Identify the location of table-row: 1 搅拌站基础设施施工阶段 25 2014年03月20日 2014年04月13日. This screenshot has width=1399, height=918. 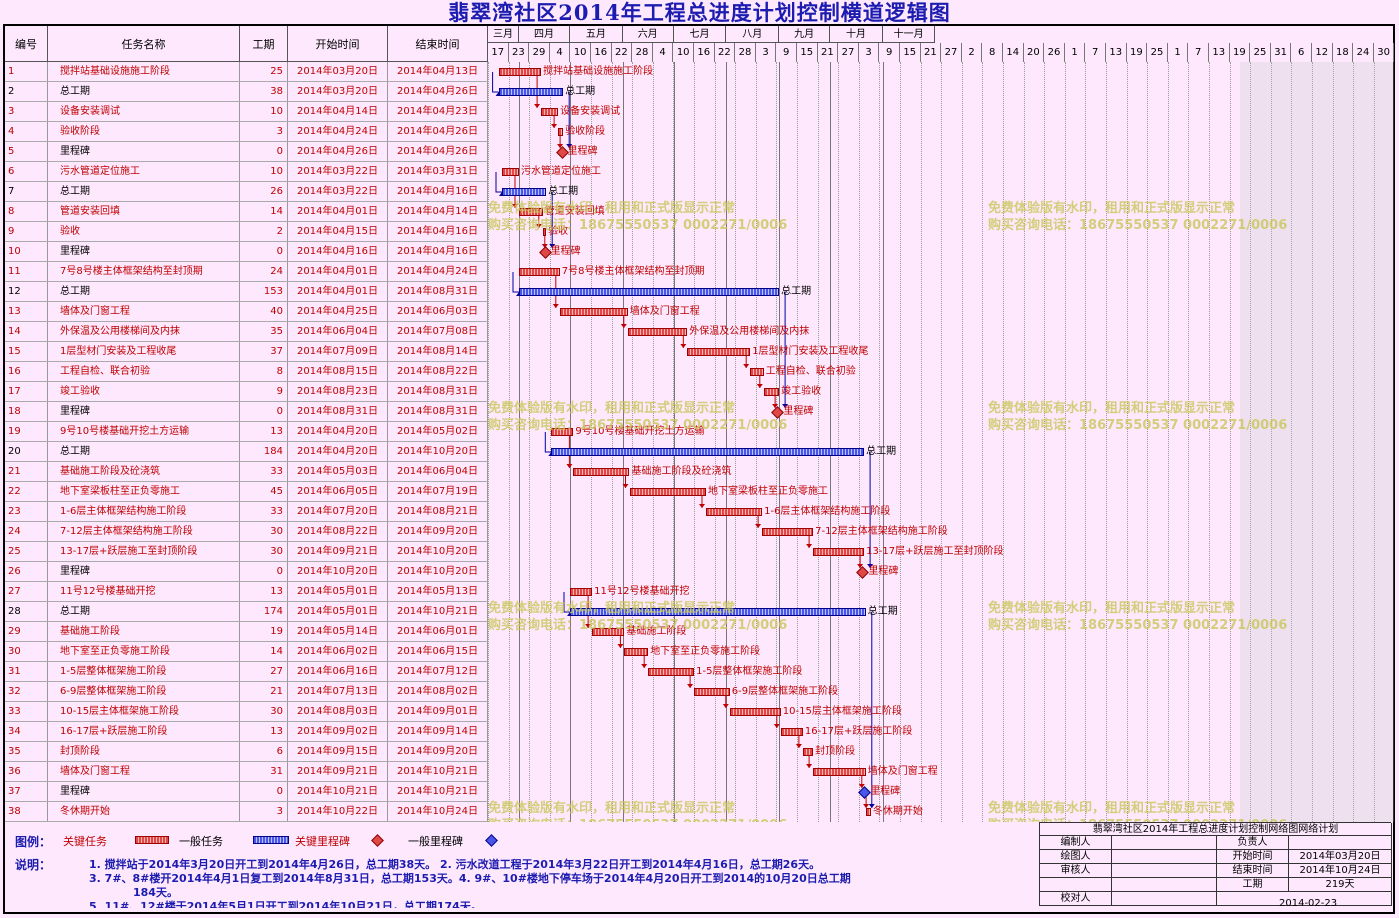
(246, 72).